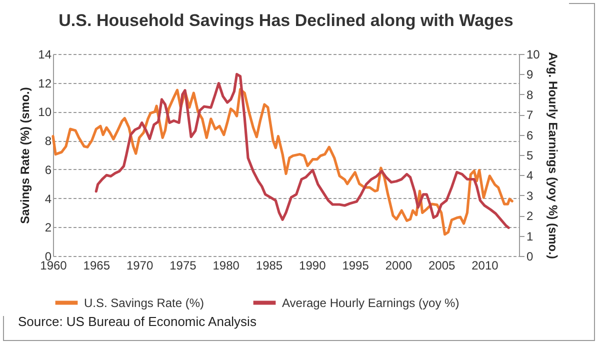  Describe the element at coordinates (533, 55) in the screenshot. I see `y2-tick-label: 10` at that location.